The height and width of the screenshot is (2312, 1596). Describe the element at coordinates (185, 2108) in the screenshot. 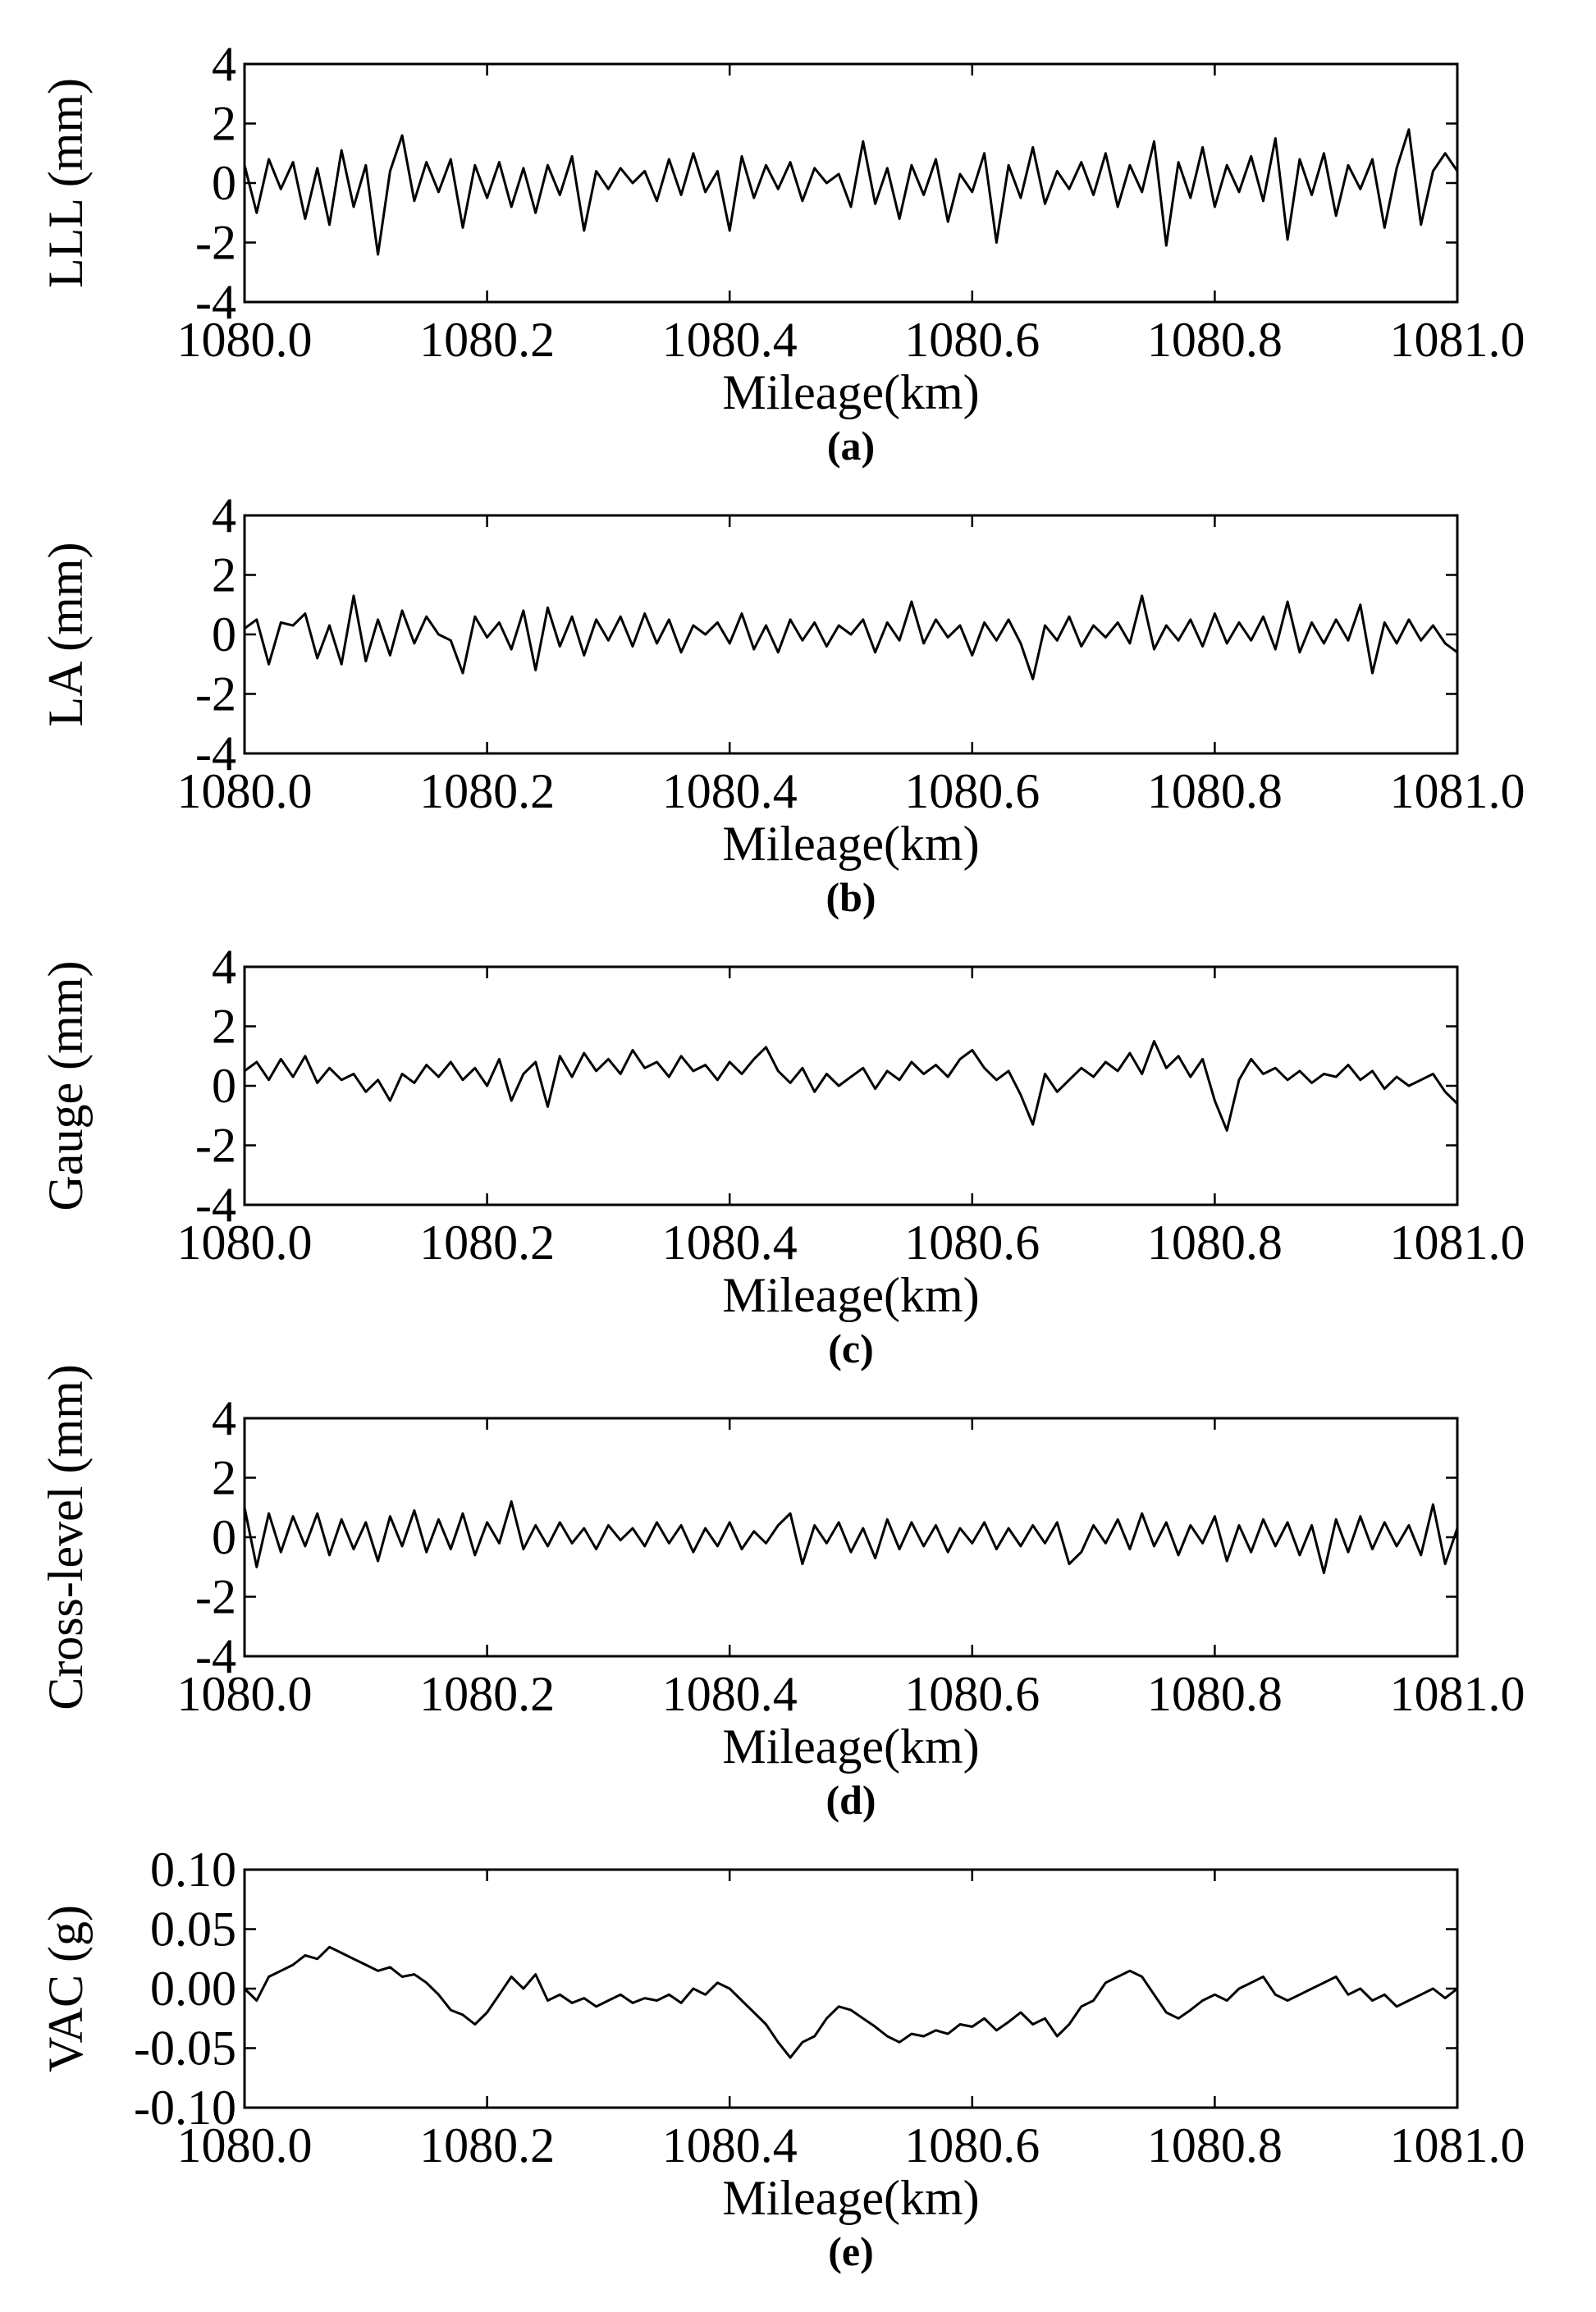

I see `y-tick-label: -0.10` at that location.